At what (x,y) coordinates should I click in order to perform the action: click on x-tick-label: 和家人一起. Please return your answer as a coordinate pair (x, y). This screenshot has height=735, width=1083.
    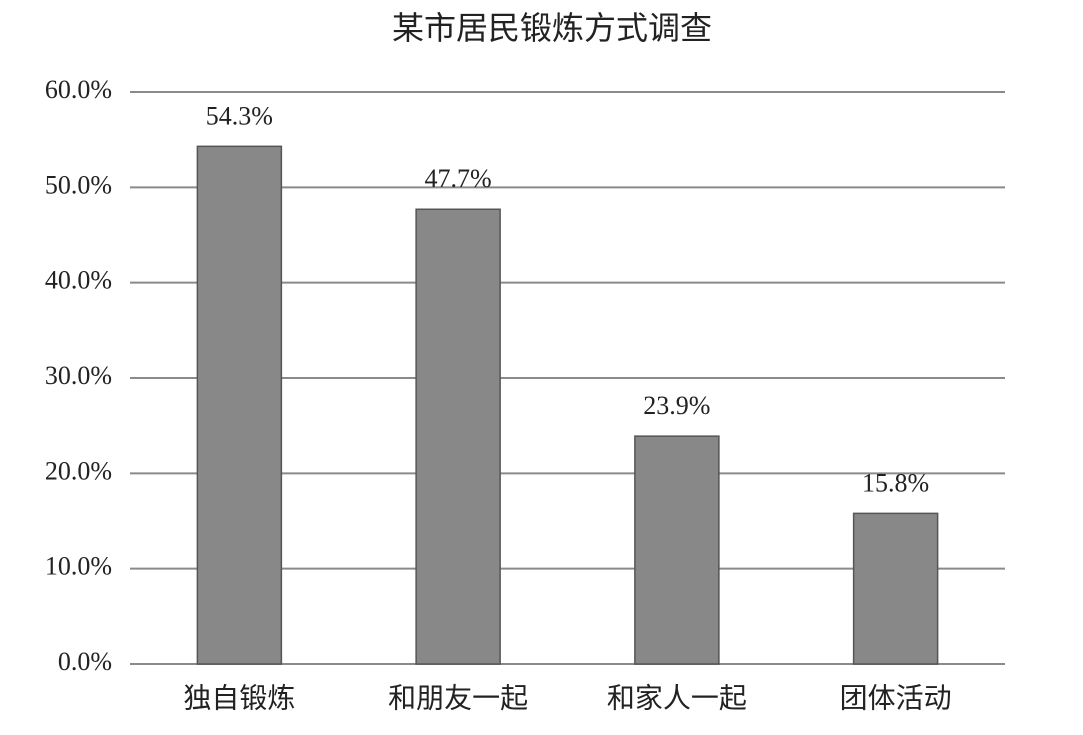
    Looking at the image, I should click on (677, 698).